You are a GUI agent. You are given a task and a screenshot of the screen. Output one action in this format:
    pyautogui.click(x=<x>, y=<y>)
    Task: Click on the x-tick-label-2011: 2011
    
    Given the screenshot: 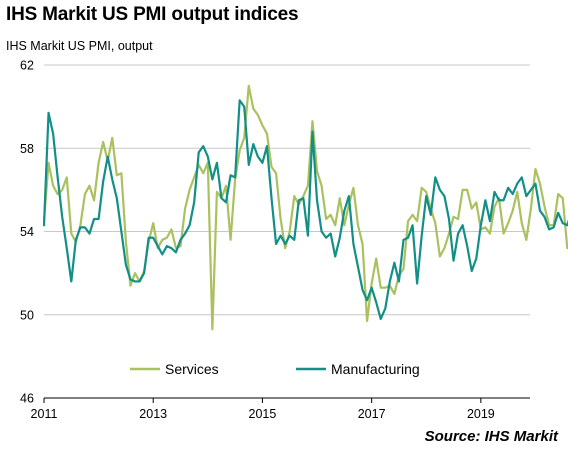 What is the action you would take?
    pyautogui.click(x=44, y=414)
    